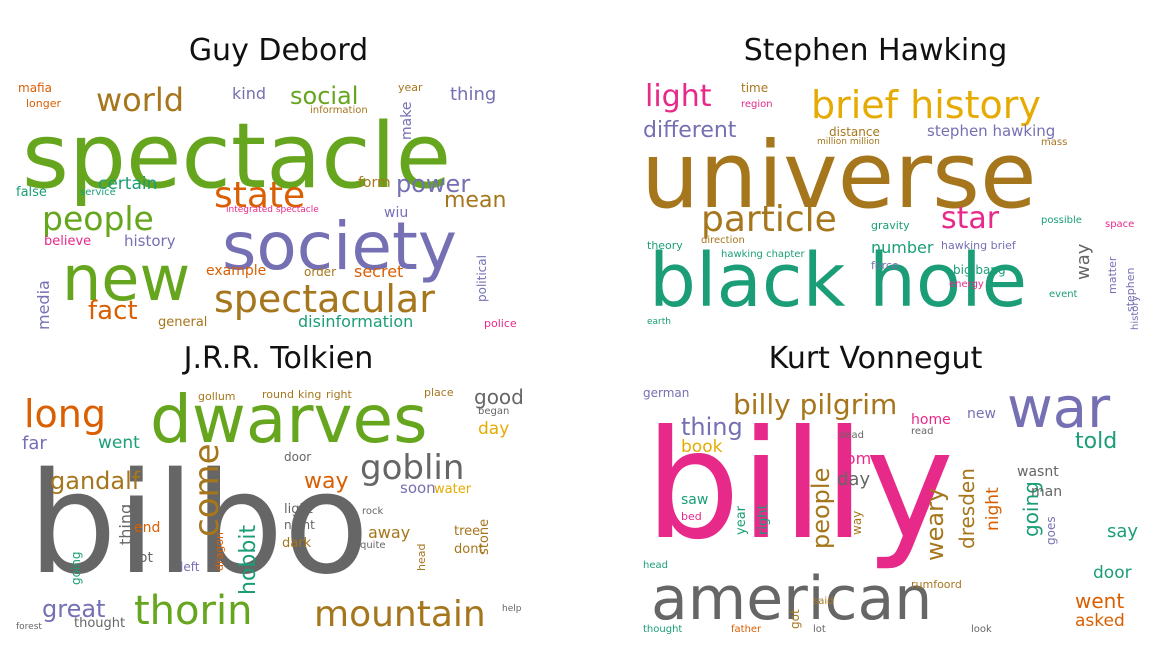 The height and width of the screenshot is (659, 1170). What do you see at coordinates (433, 184) in the screenshot?
I see `word: power` at bounding box center [433, 184].